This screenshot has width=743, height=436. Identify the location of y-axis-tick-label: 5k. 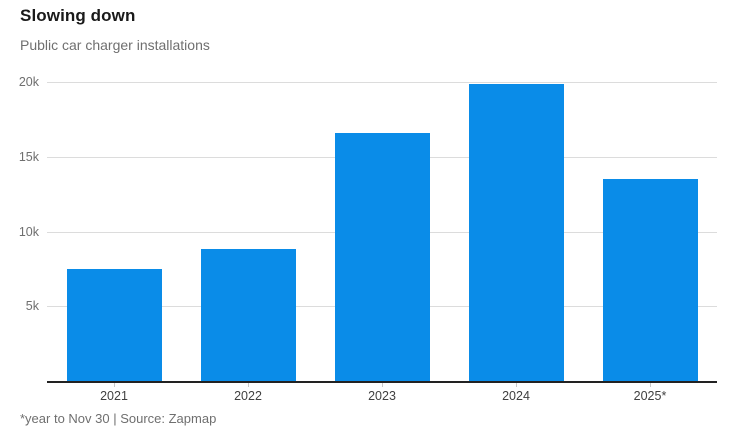
(32, 306).